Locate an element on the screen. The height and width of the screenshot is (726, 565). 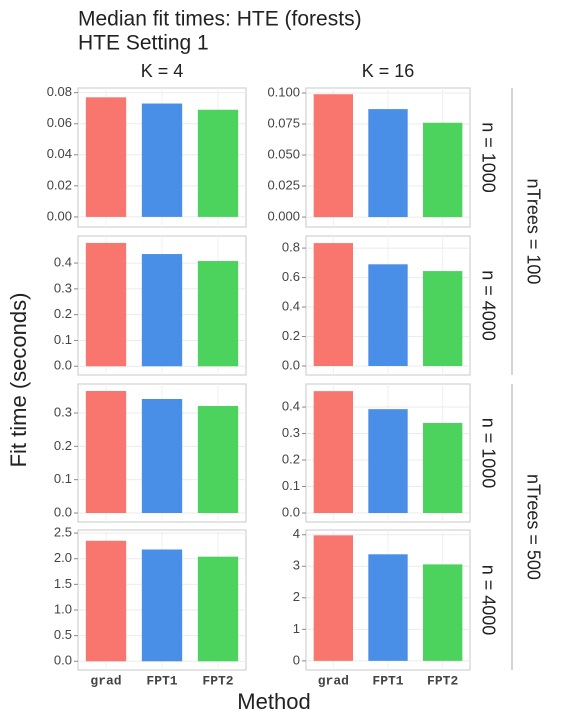
outer-strip: nTrees = 500 is located at coordinates (533, 527).